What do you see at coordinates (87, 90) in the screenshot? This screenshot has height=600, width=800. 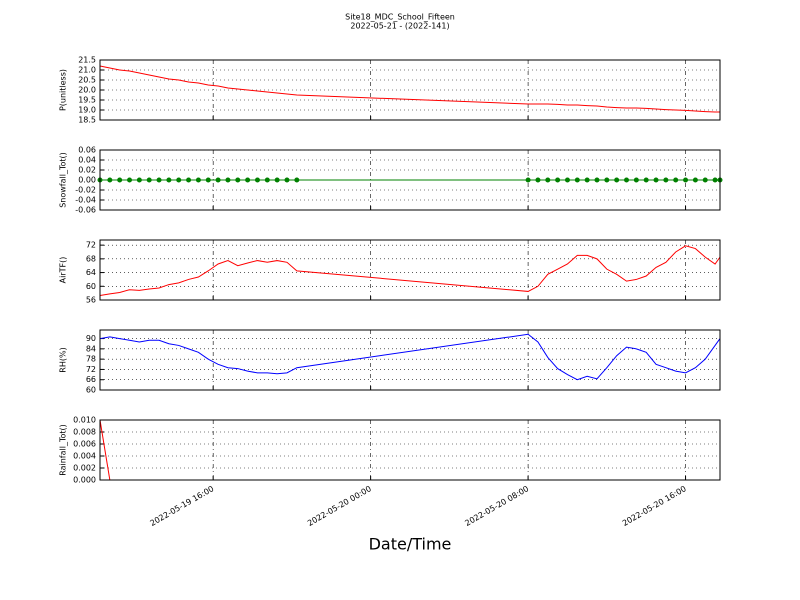 I see `y-tick-label: 20.0` at bounding box center [87, 90].